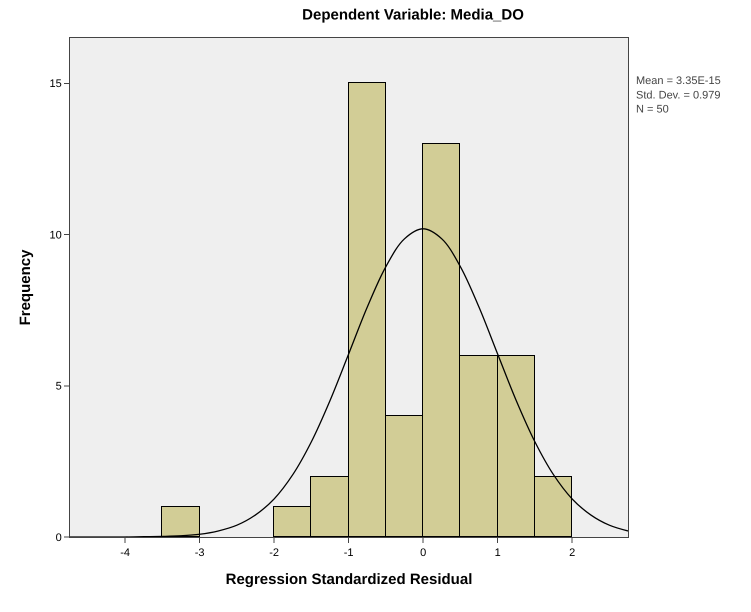 The height and width of the screenshot is (612, 751). I want to click on y-tick-label: 0, so click(59, 538).